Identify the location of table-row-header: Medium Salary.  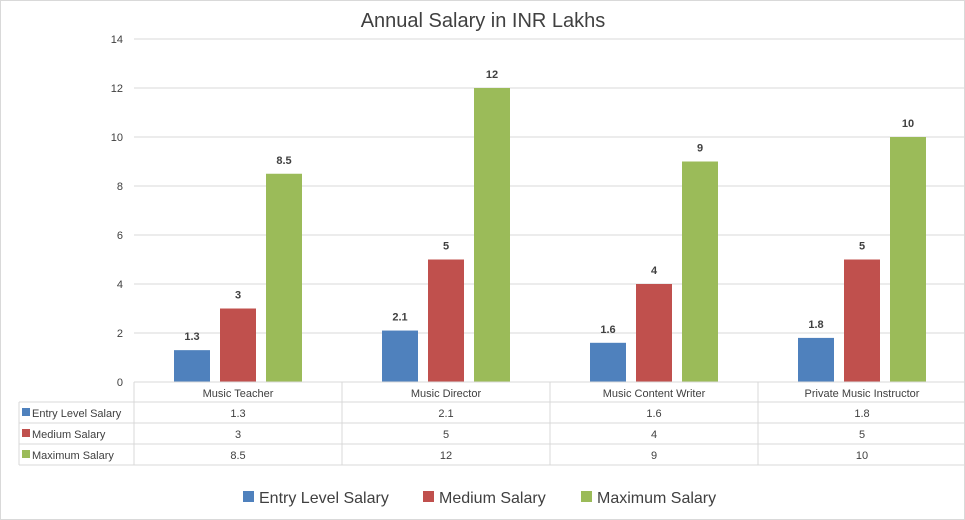
(69, 435).